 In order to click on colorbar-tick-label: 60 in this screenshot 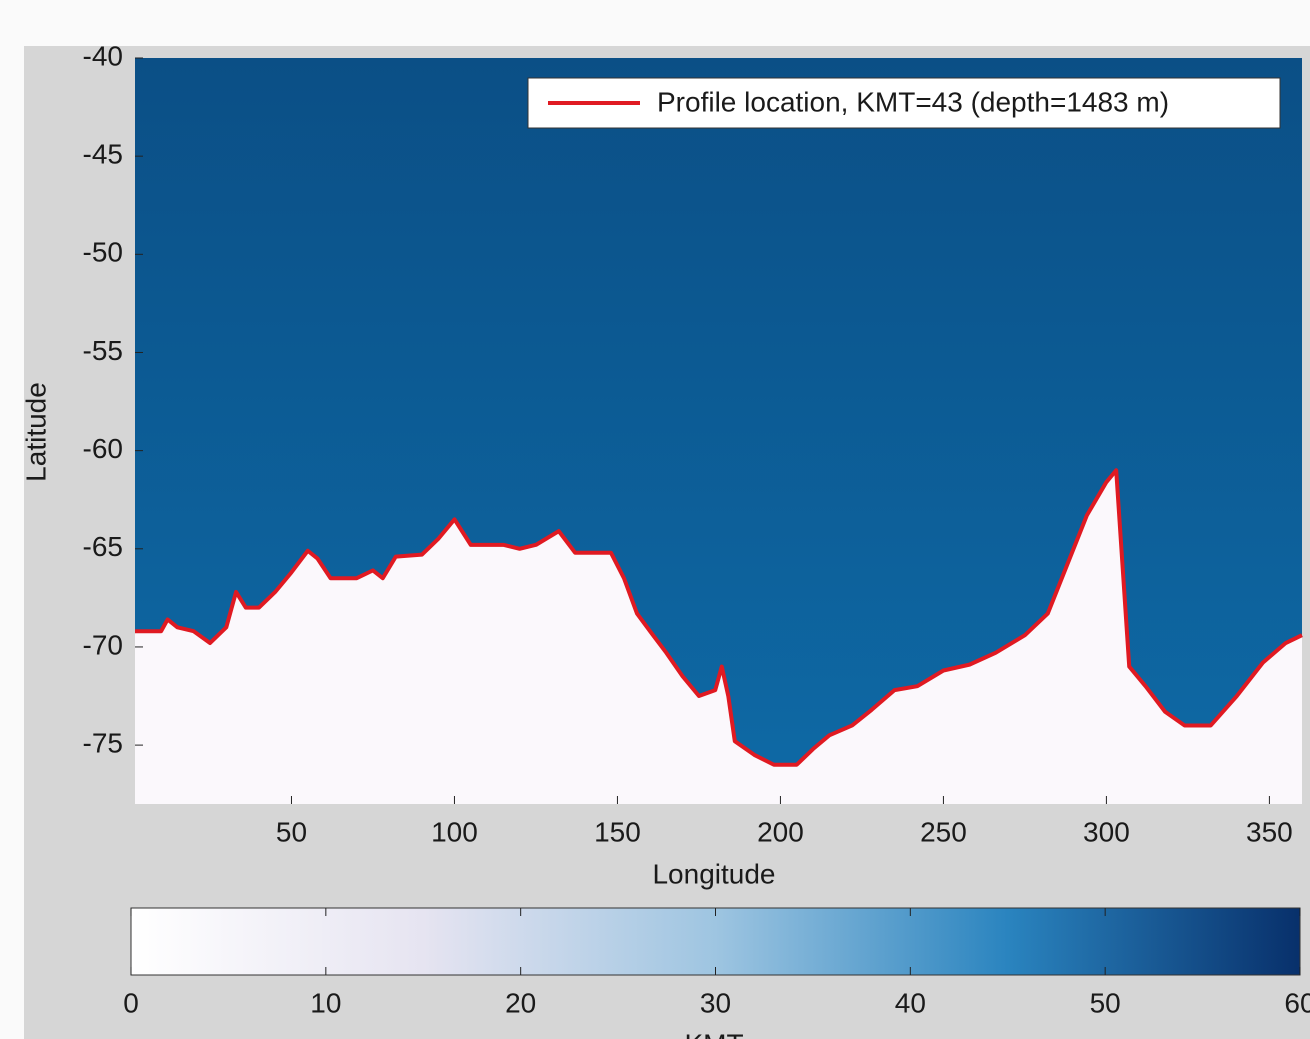, I will do `click(1297, 1002)`.